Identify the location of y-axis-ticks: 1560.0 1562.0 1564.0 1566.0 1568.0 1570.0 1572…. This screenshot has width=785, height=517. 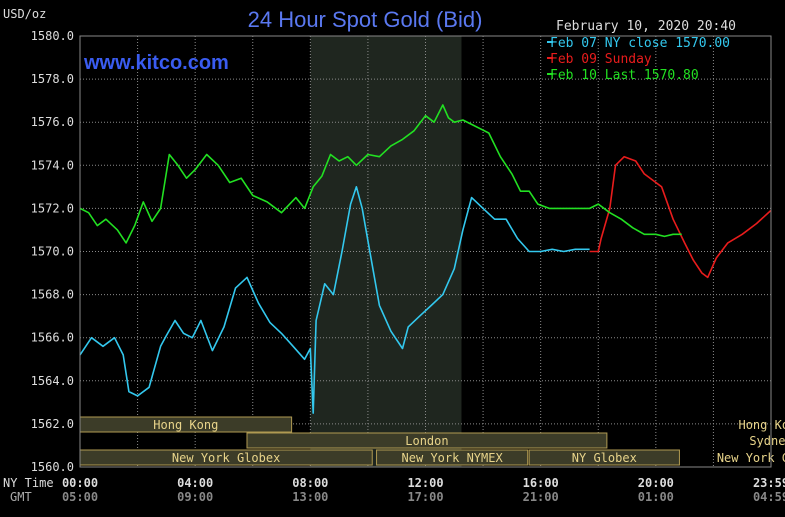
(52, 251).